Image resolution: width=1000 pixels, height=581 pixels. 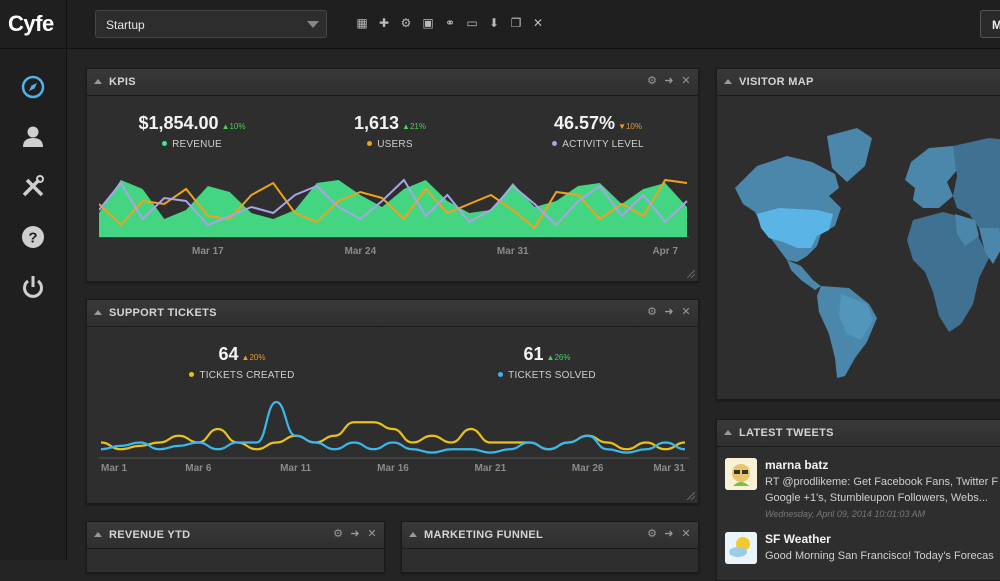 I want to click on metric-label: TICKETS SOLVED, so click(x=552, y=375).